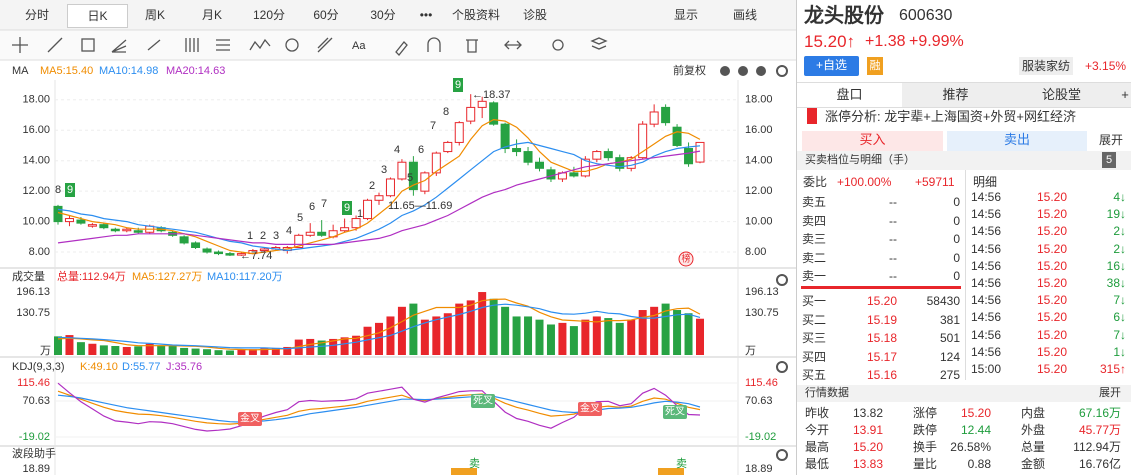  Describe the element at coordinates (154, 15) in the screenshot. I see `period-tab: 周K` at that location.